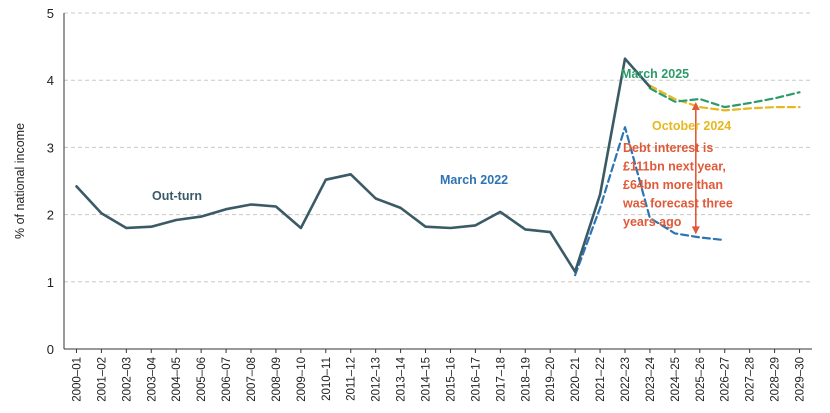 The width and height of the screenshot is (830, 413). Describe the element at coordinates (50, 282) in the screenshot. I see `y-tick-label: 1` at that location.